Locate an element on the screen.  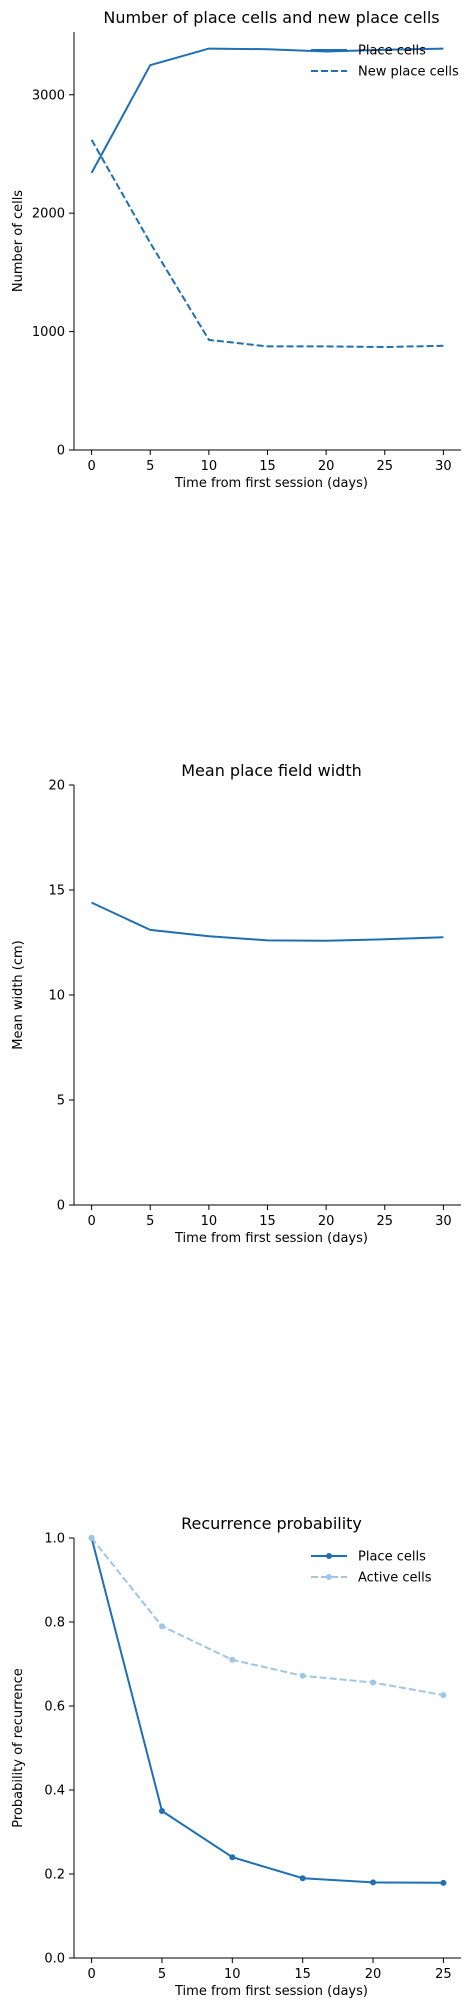
y-axis-title: Mean width (cm) is located at coordinates (18, 994).